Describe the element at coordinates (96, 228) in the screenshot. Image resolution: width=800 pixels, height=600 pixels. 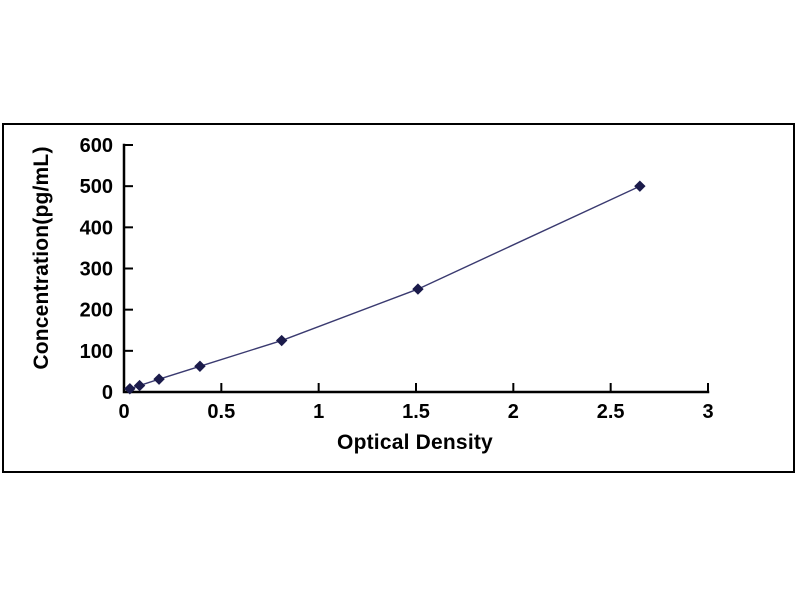
I see `y-tick-label: 400` at that location.